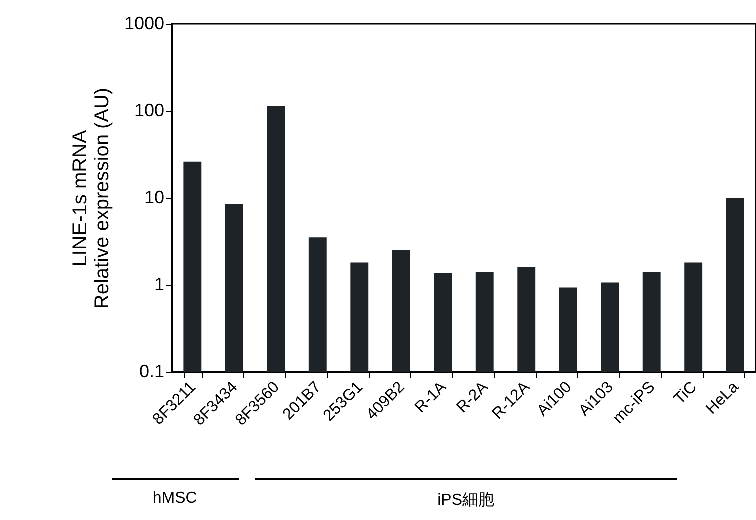  Describe the element at coordinates (91, 199) in the screenshot. I see `y-axis-title: LINE-1s mRNA Relative expression (AU)` at that location.